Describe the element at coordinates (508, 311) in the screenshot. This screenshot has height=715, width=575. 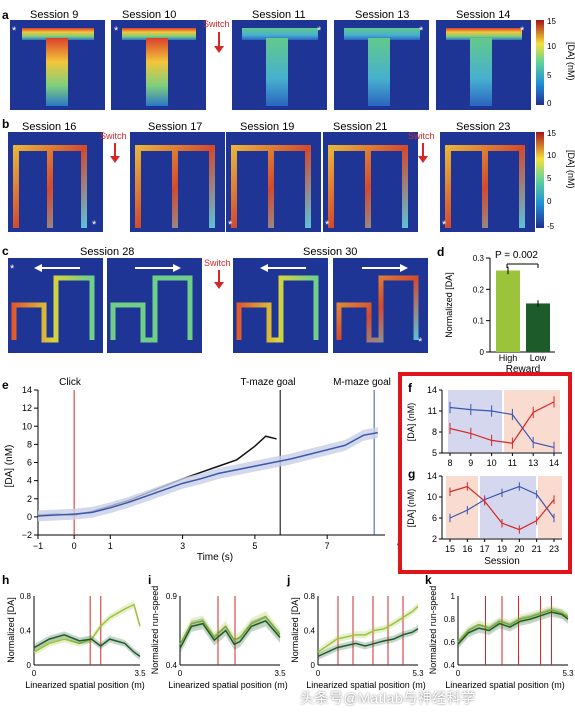
I see `bar-high` at that location.